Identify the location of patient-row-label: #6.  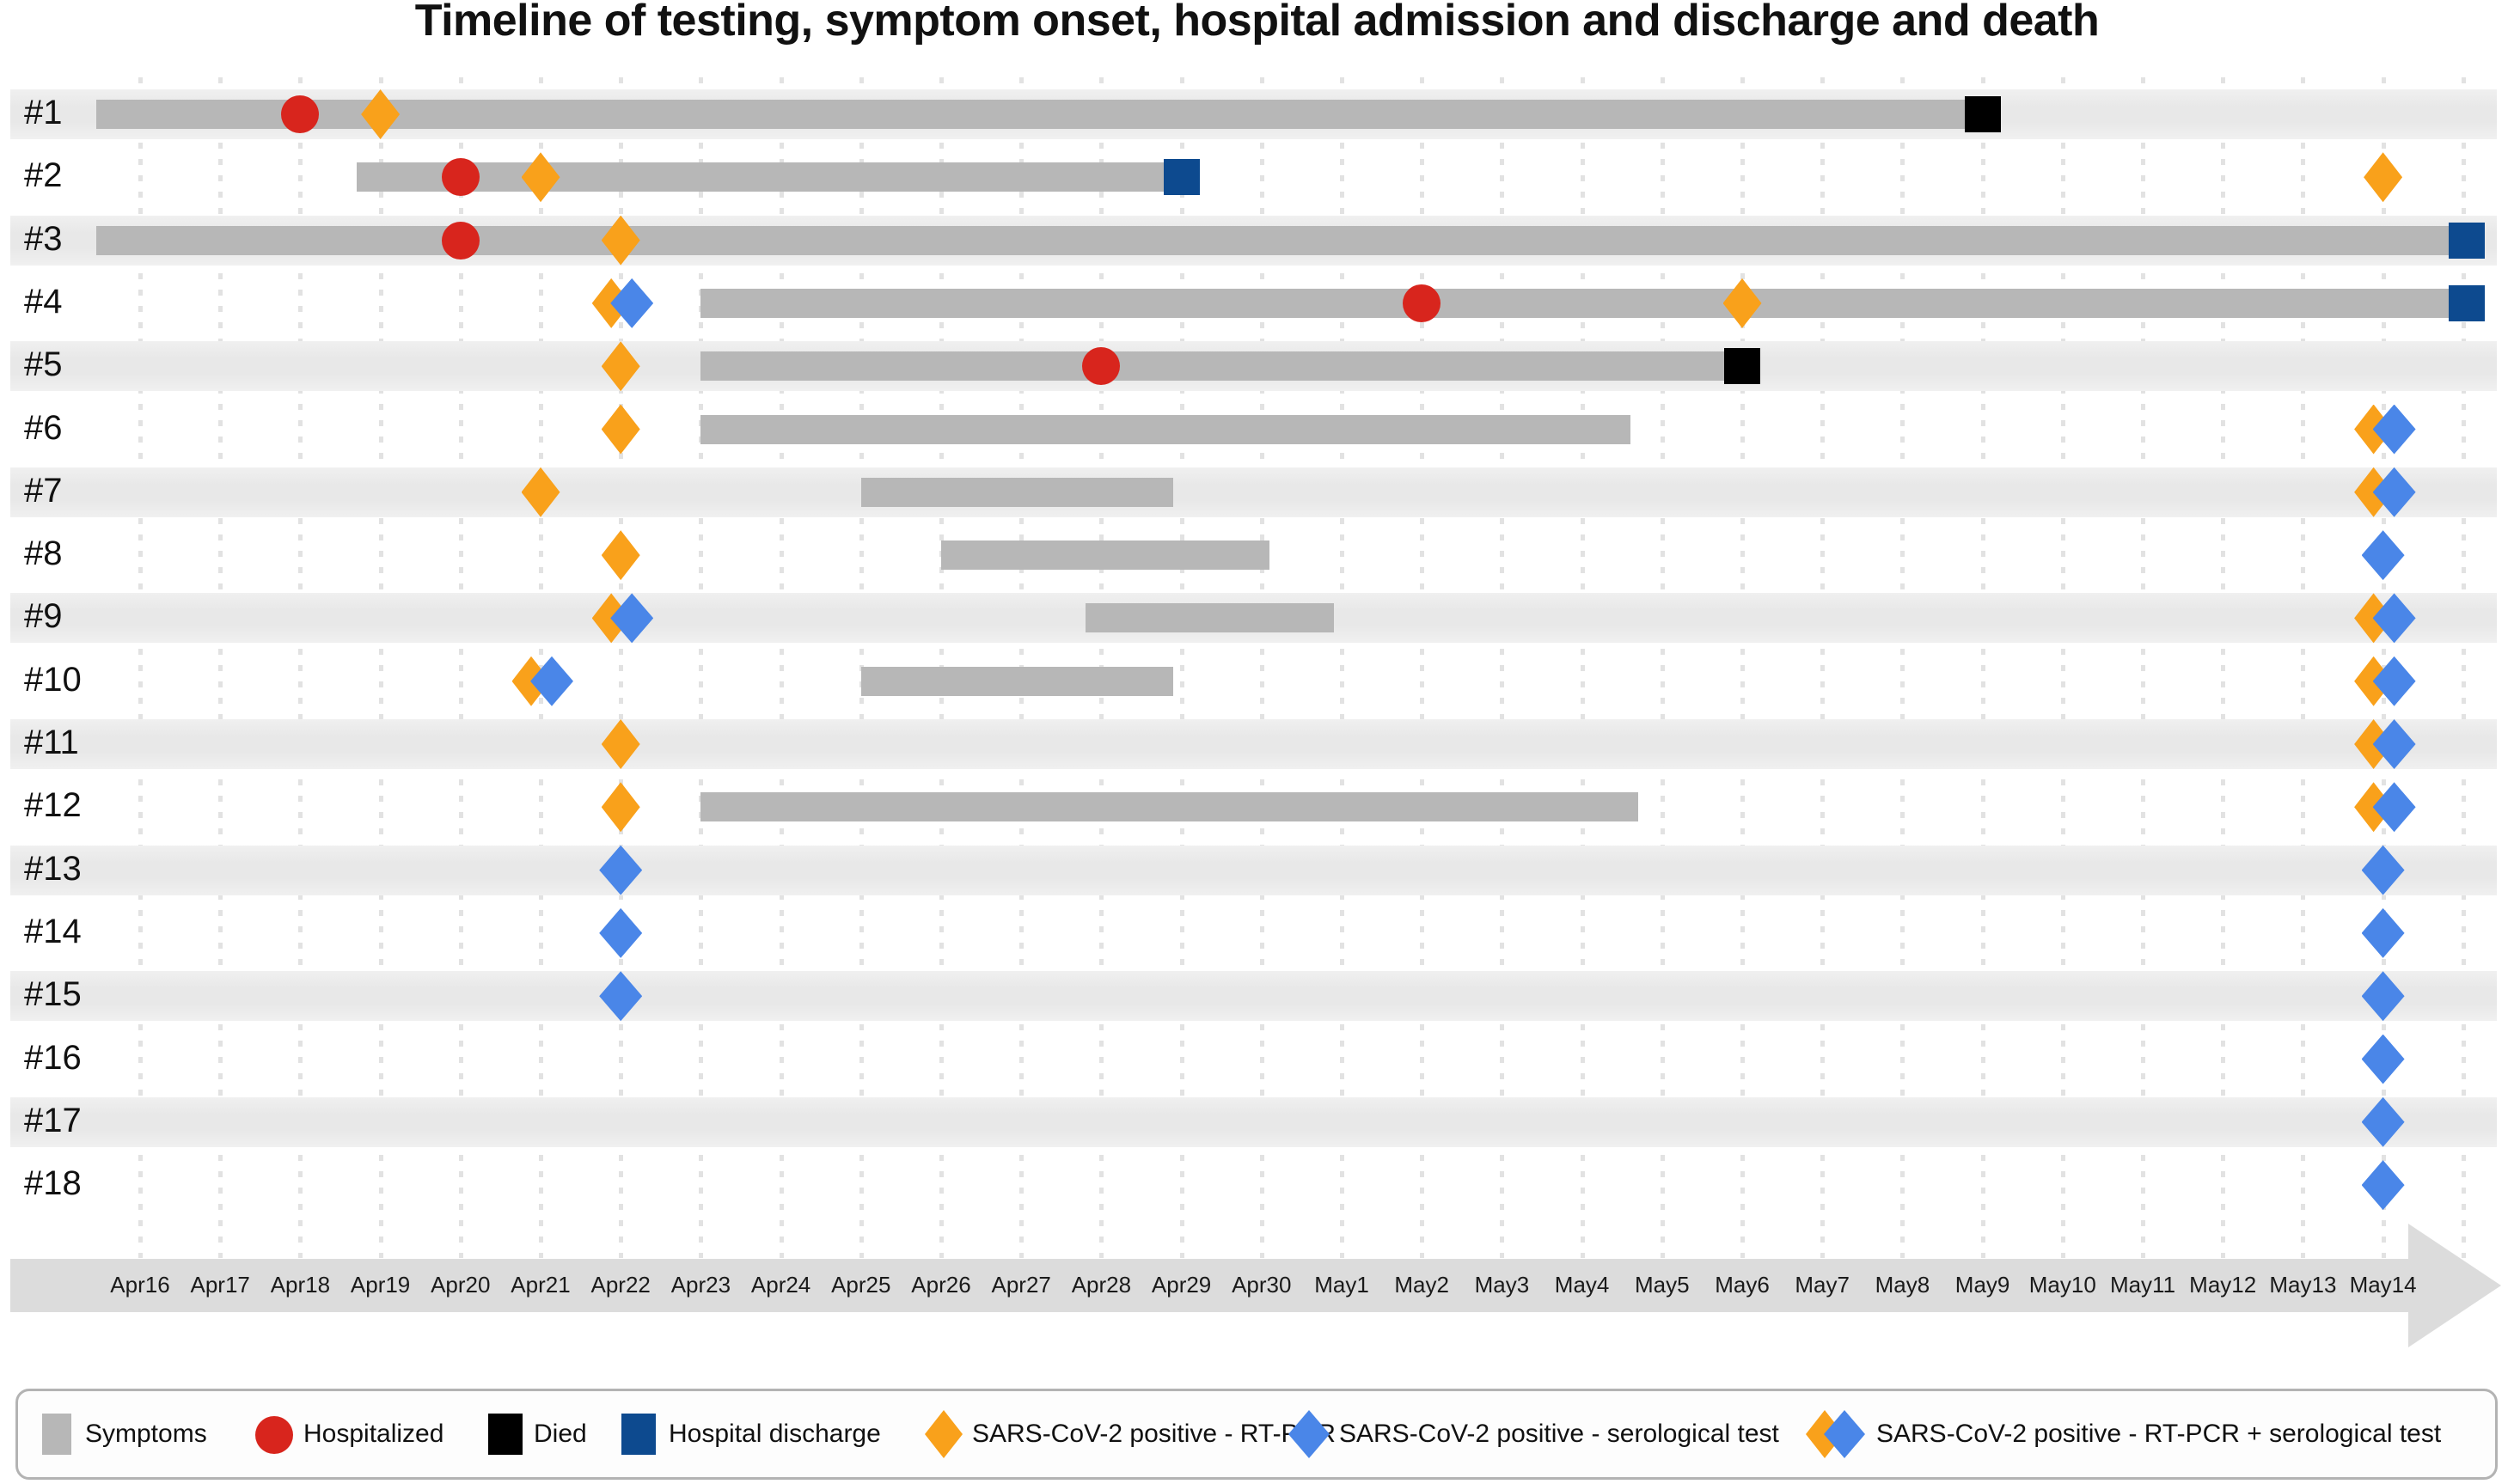
(43, 428).